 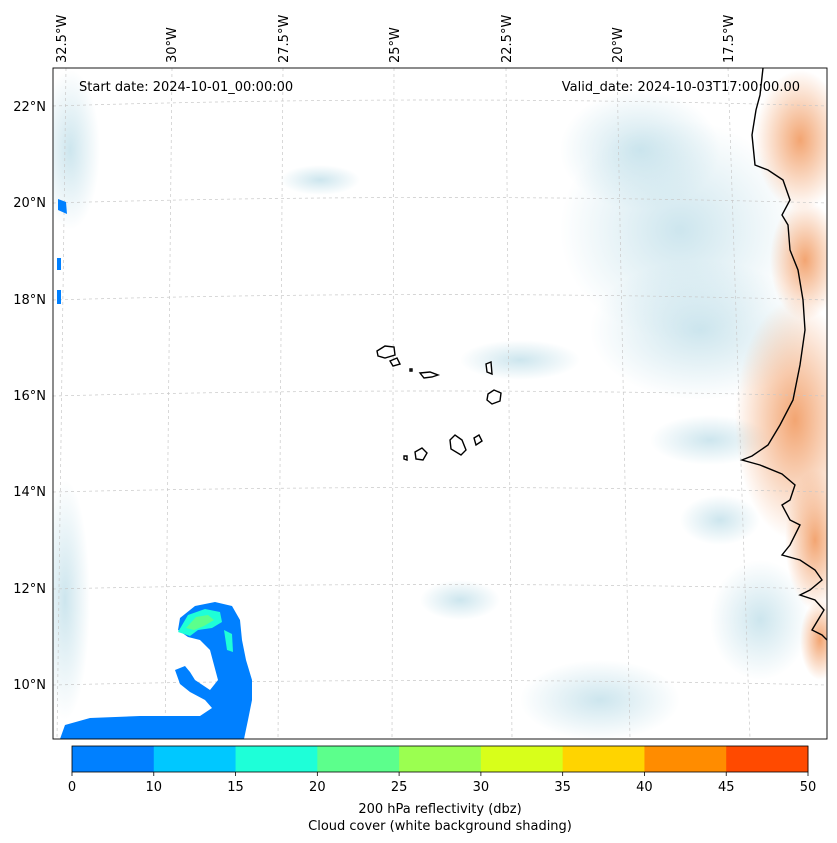 What do you see at coordinates (29, 492) in the screenshot?
I see `lat-label: 14°N` at bounding box center [29, 492].